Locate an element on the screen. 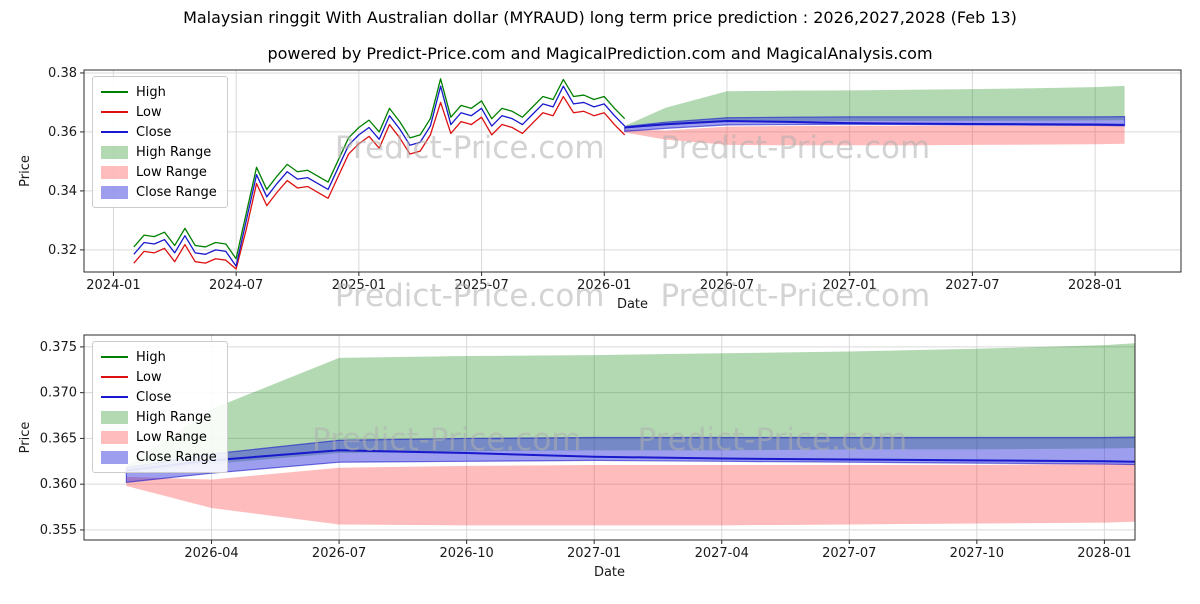  x-tick-label: 2027-04 is located at coordinates (722, 553).